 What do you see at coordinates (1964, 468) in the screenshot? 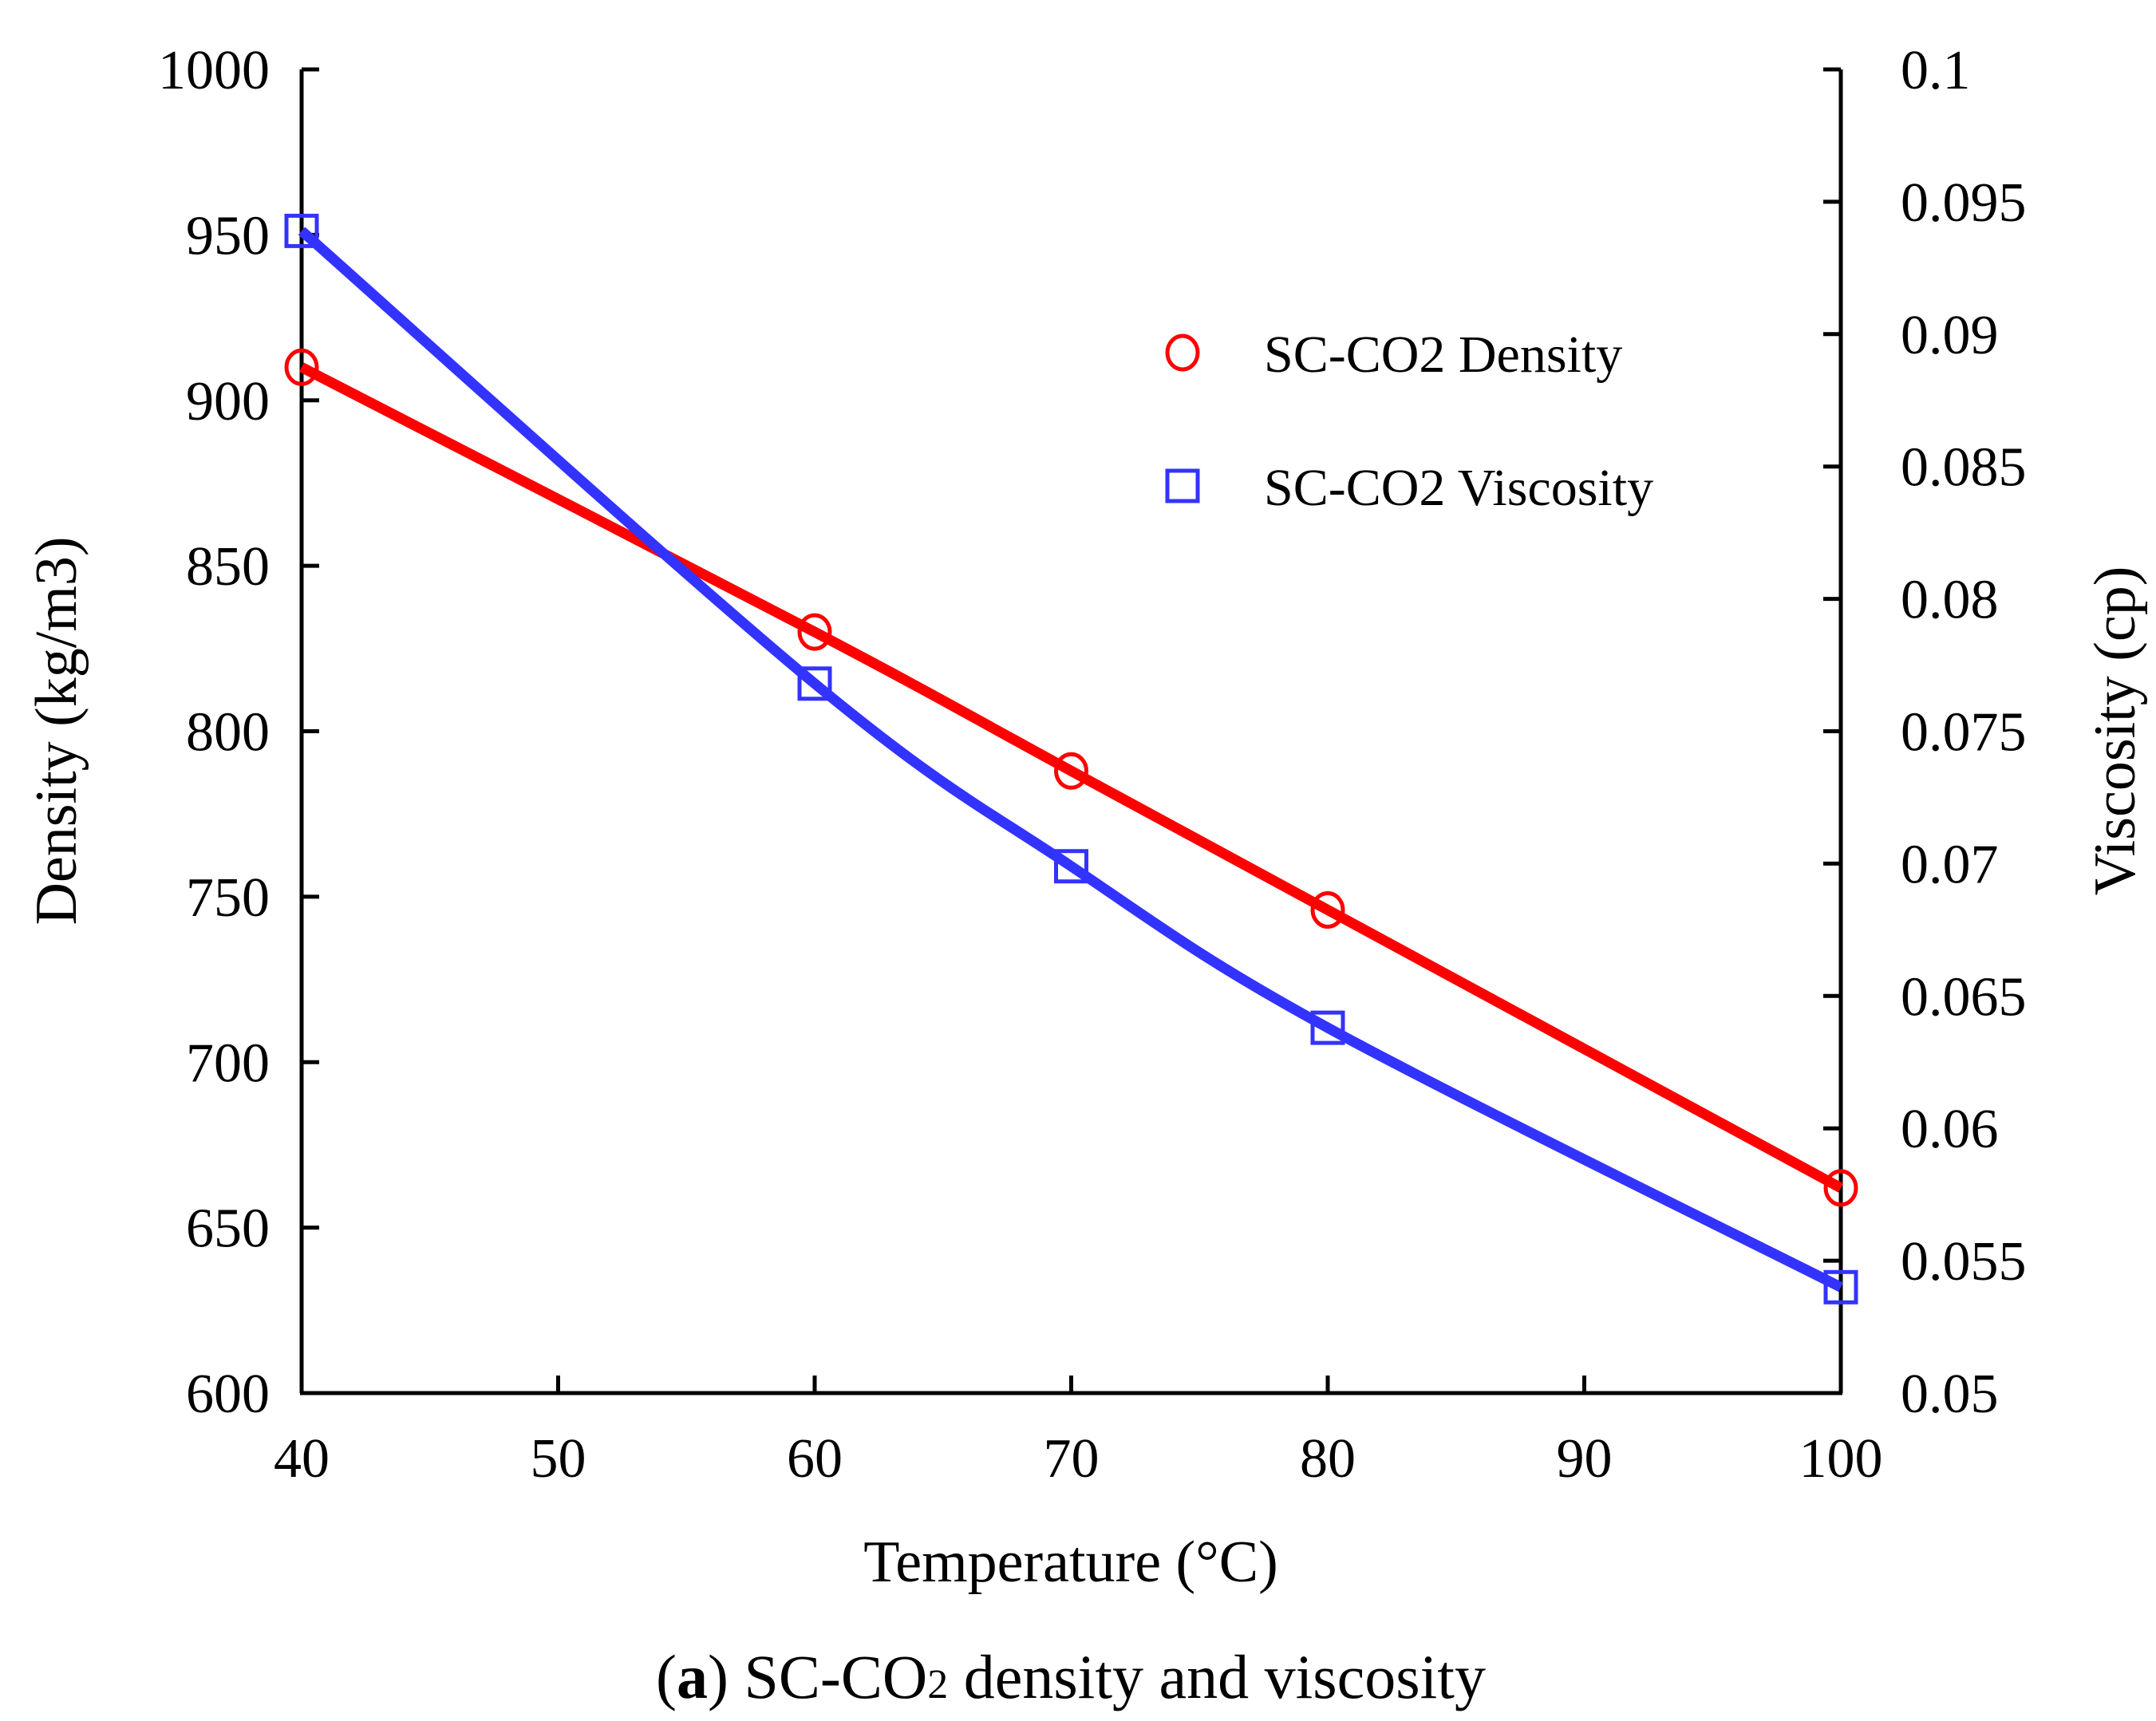
I see `y2-tick-label: 0.085` at bounding box center [1964, 468].